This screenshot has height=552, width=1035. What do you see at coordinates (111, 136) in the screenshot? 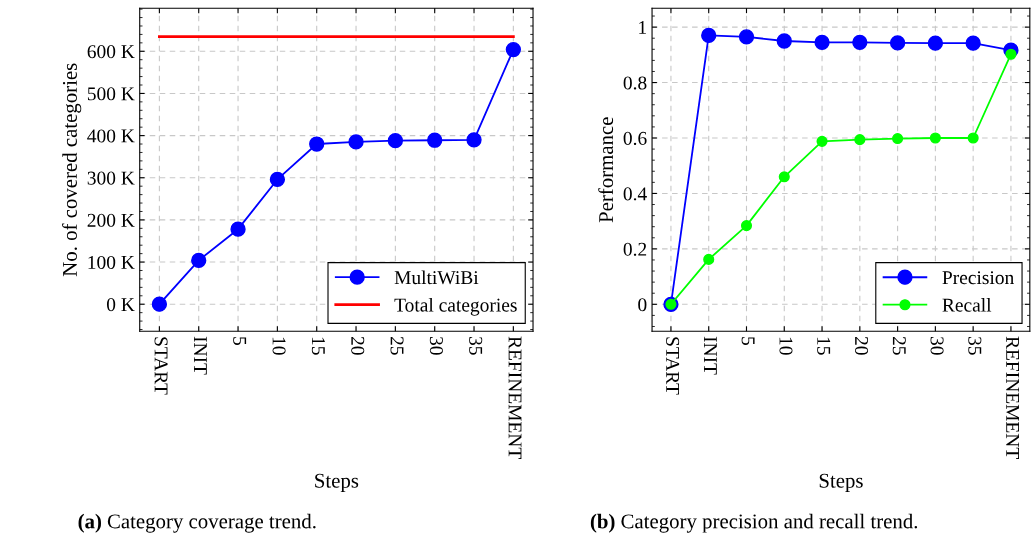
I see `y-tick-label: 400 K` at bounding box center [111, 136].